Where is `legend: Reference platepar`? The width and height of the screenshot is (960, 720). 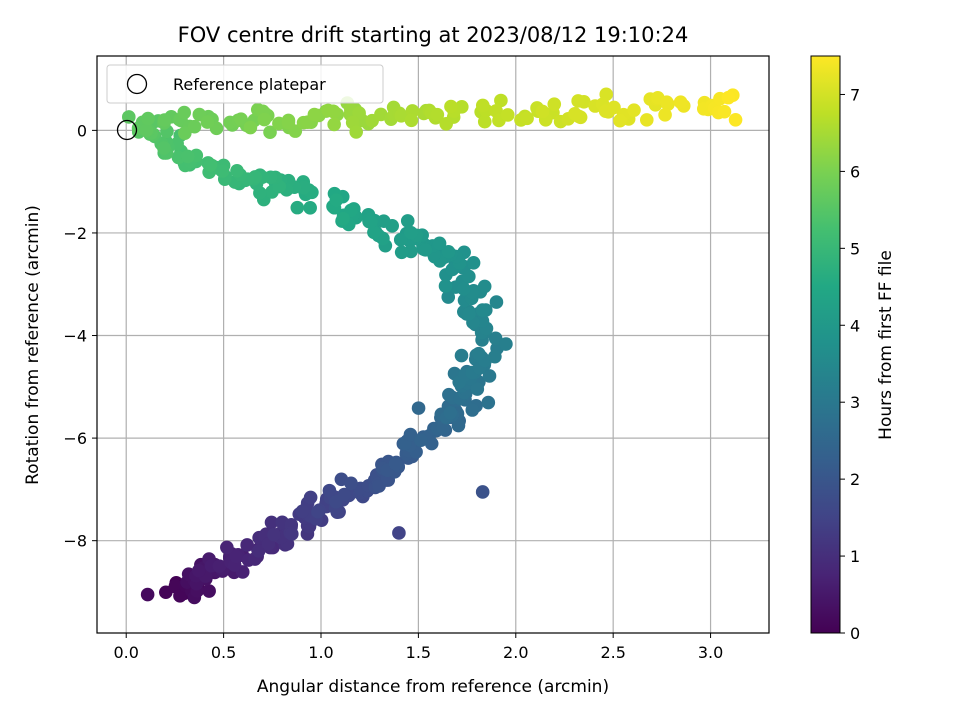
legend: Reference platepar is located at coordinates (245, 84).